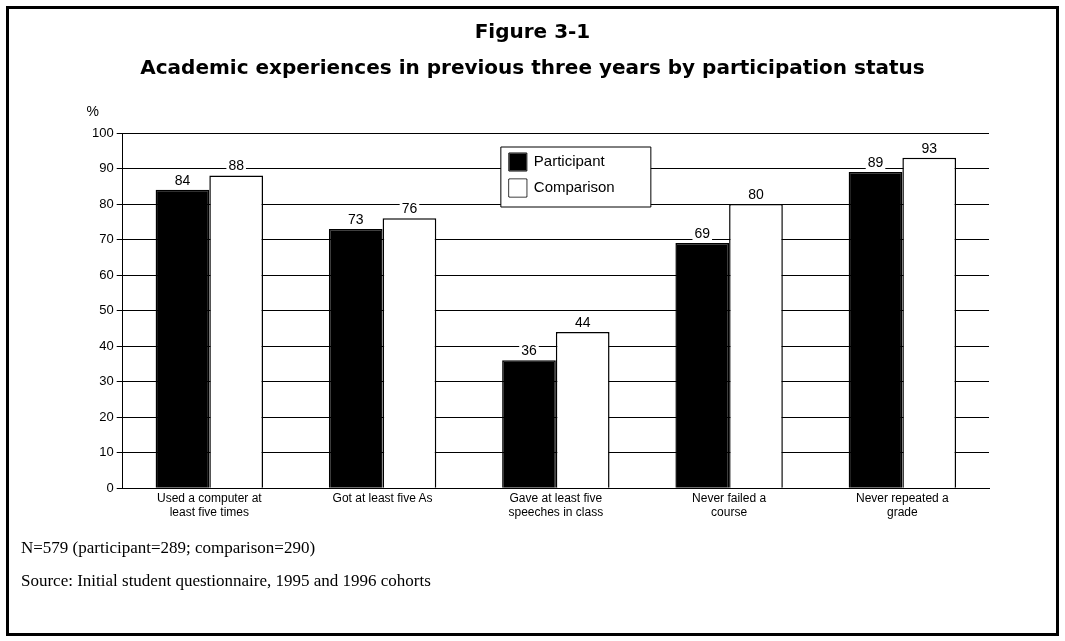 The height and width of the screenshot is (641, 1065). What do you see at coordinates (929, 147) in the screenshot?
I see `data-label: 93` at bounding box center [929, 147].